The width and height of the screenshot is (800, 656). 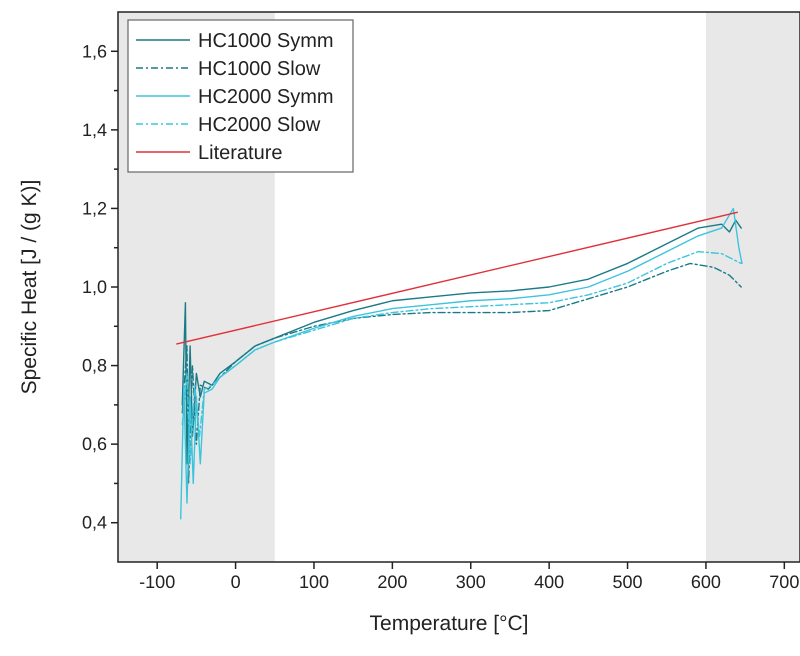 I want to click on legend-label: HC2000 Symm, so click(x=266, y=97).